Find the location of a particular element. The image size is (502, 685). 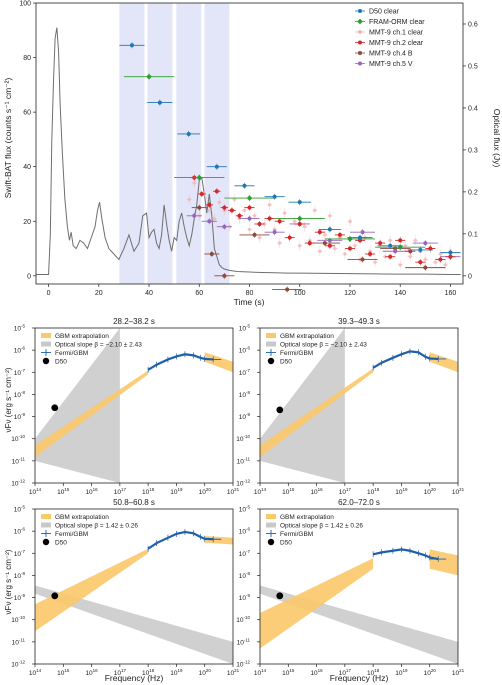

sed-y-tick-label: 10⁻¹¹ is located at coordinates (244, 460).